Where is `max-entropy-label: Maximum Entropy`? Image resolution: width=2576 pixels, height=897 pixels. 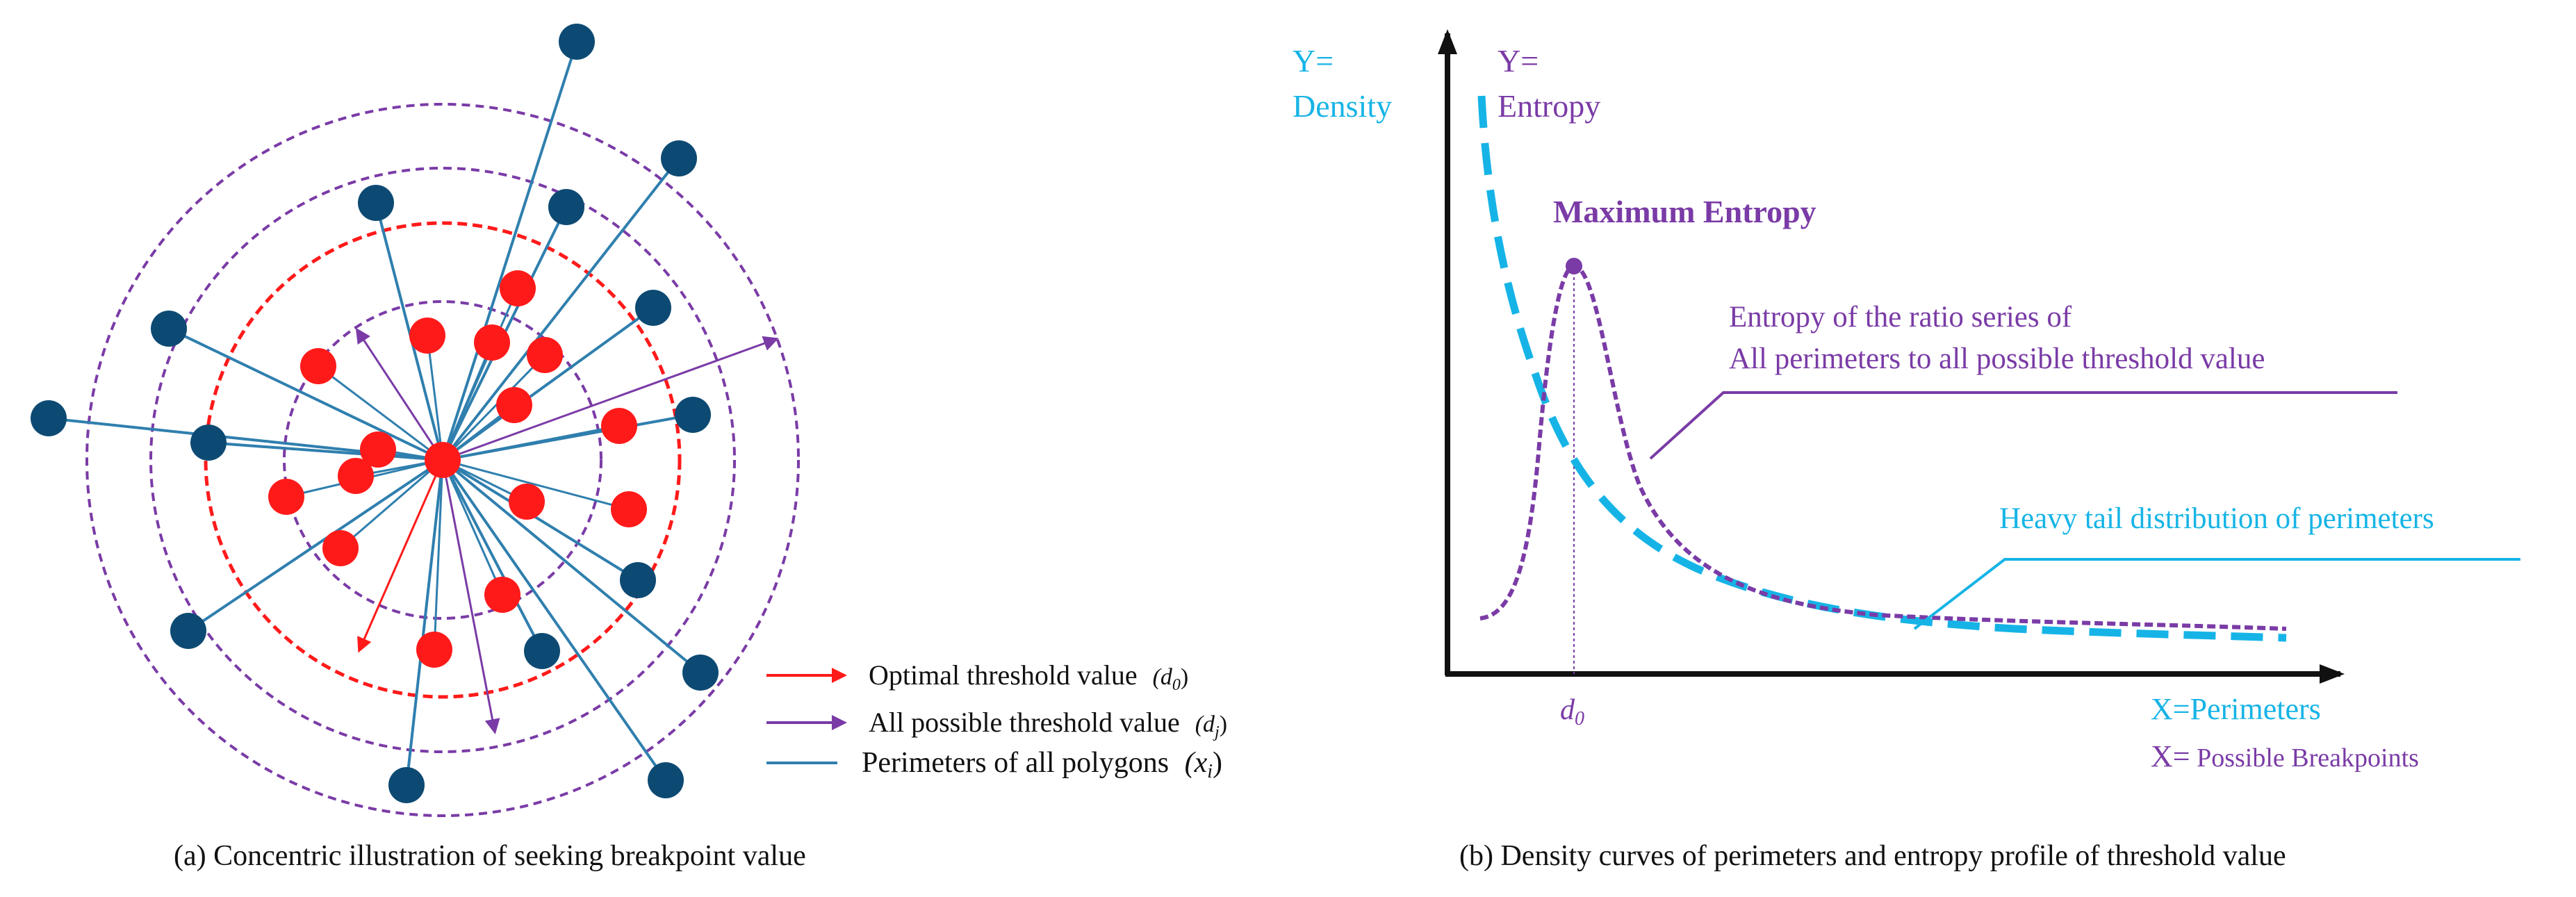
max-entropy-label: Maximum Entropy is located at coordinates (1685, 211).